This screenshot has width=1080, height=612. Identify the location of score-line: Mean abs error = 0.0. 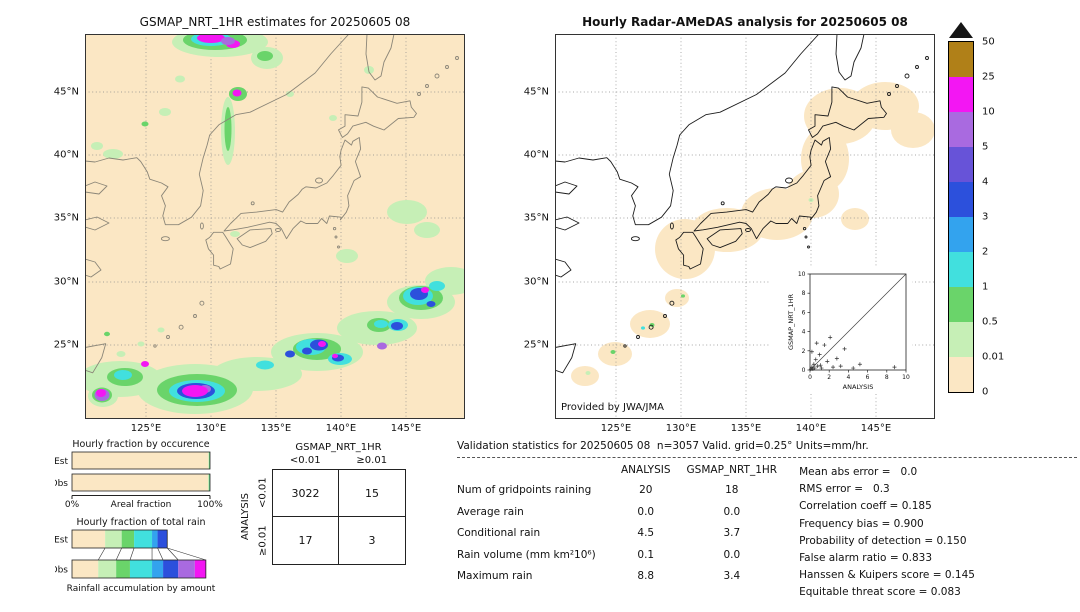
(858, 472).